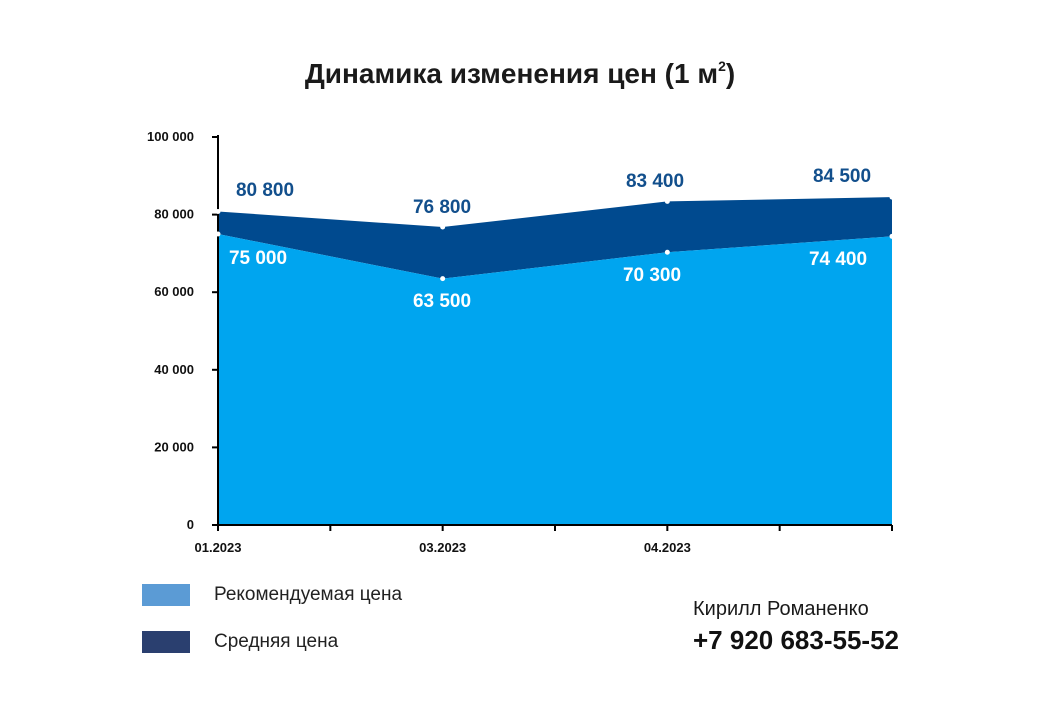 Image resolution: width=1040 pixels, height=720 pixels. I want to click on y-tick-label: 40 000, so click(174, 369).